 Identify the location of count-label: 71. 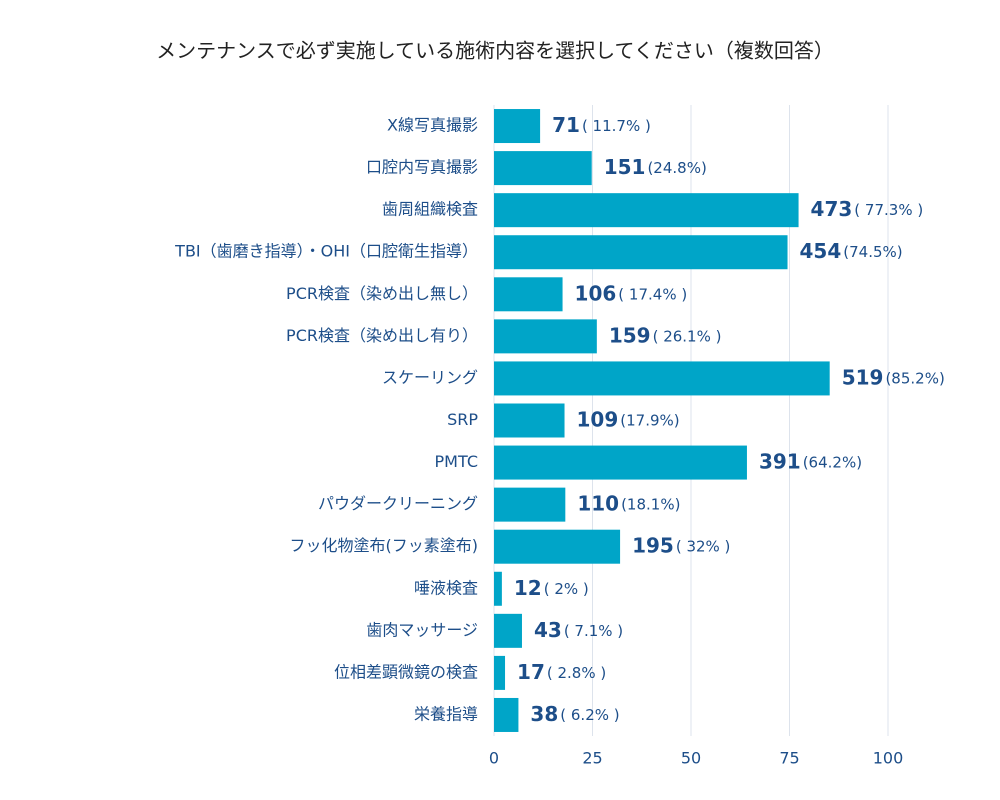
(566, 125).